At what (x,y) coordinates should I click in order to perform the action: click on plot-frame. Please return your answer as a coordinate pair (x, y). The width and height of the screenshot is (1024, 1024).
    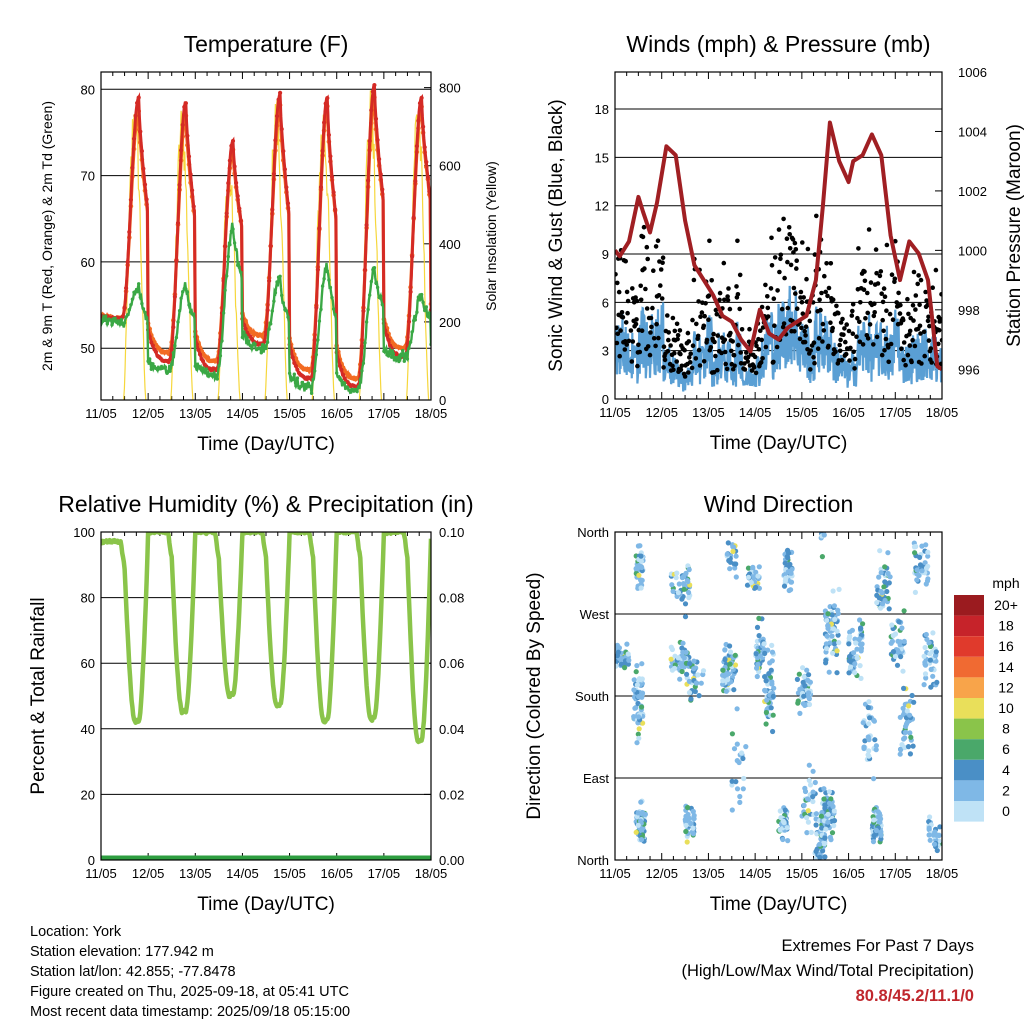
    Looking at the image, I should click on (778, 235).